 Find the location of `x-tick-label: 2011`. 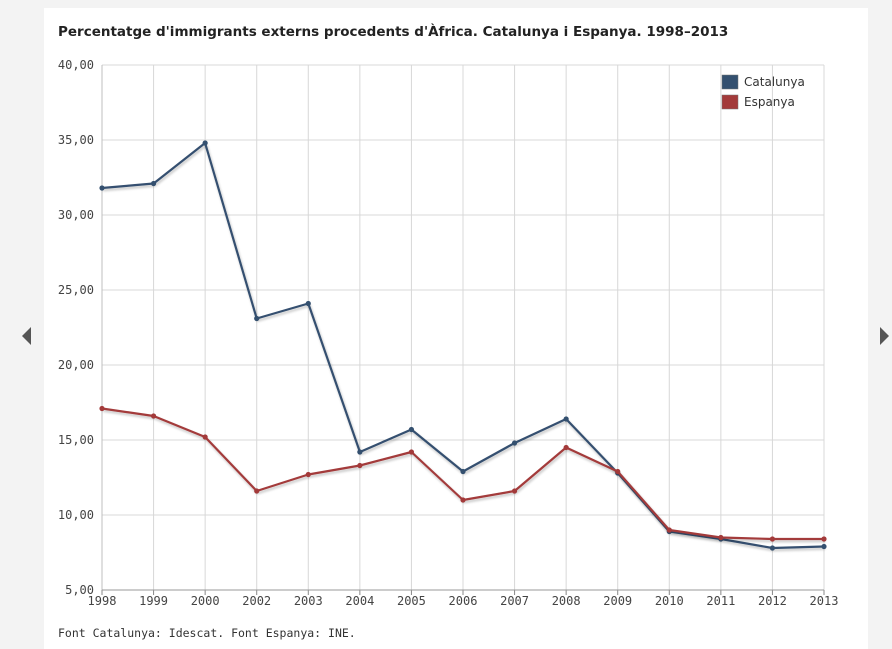

x-tick-label: 2011 is located at coordinates (720, 601).